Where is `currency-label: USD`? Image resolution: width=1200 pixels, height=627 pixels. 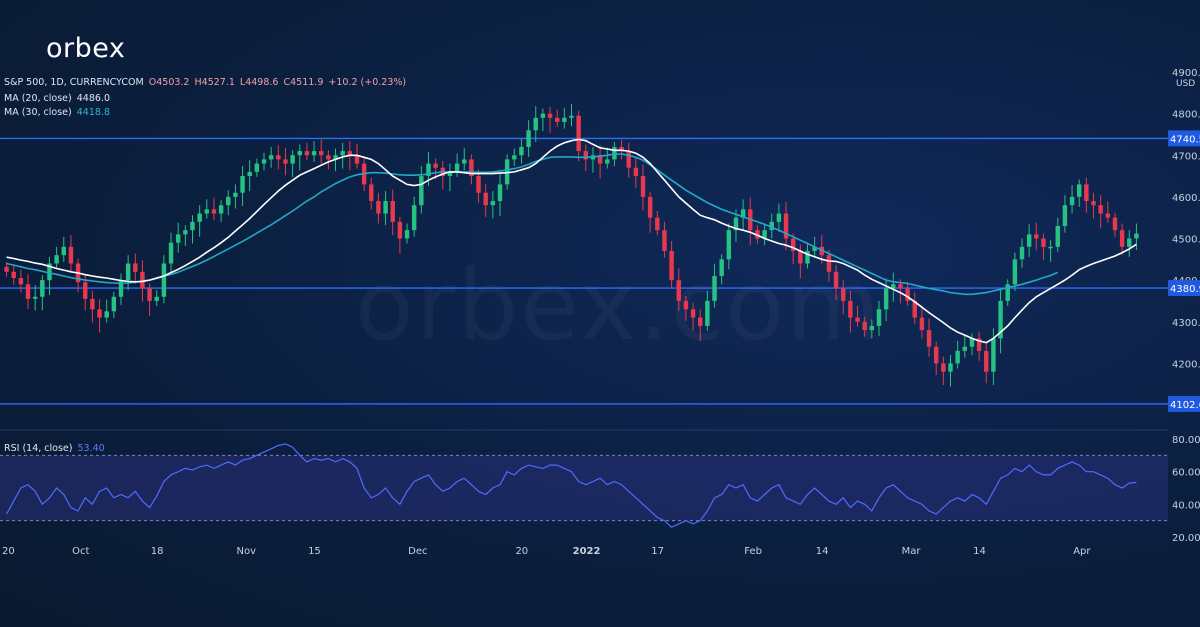
currency-label: USD is located at coordinates (1185, 84).